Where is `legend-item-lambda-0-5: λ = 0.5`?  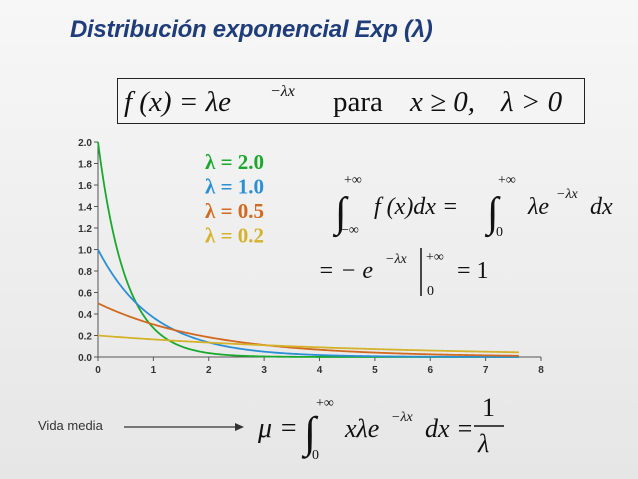 legend-item-lambda-0-5: λ = 0.5 is located at coordinates (234, 211).